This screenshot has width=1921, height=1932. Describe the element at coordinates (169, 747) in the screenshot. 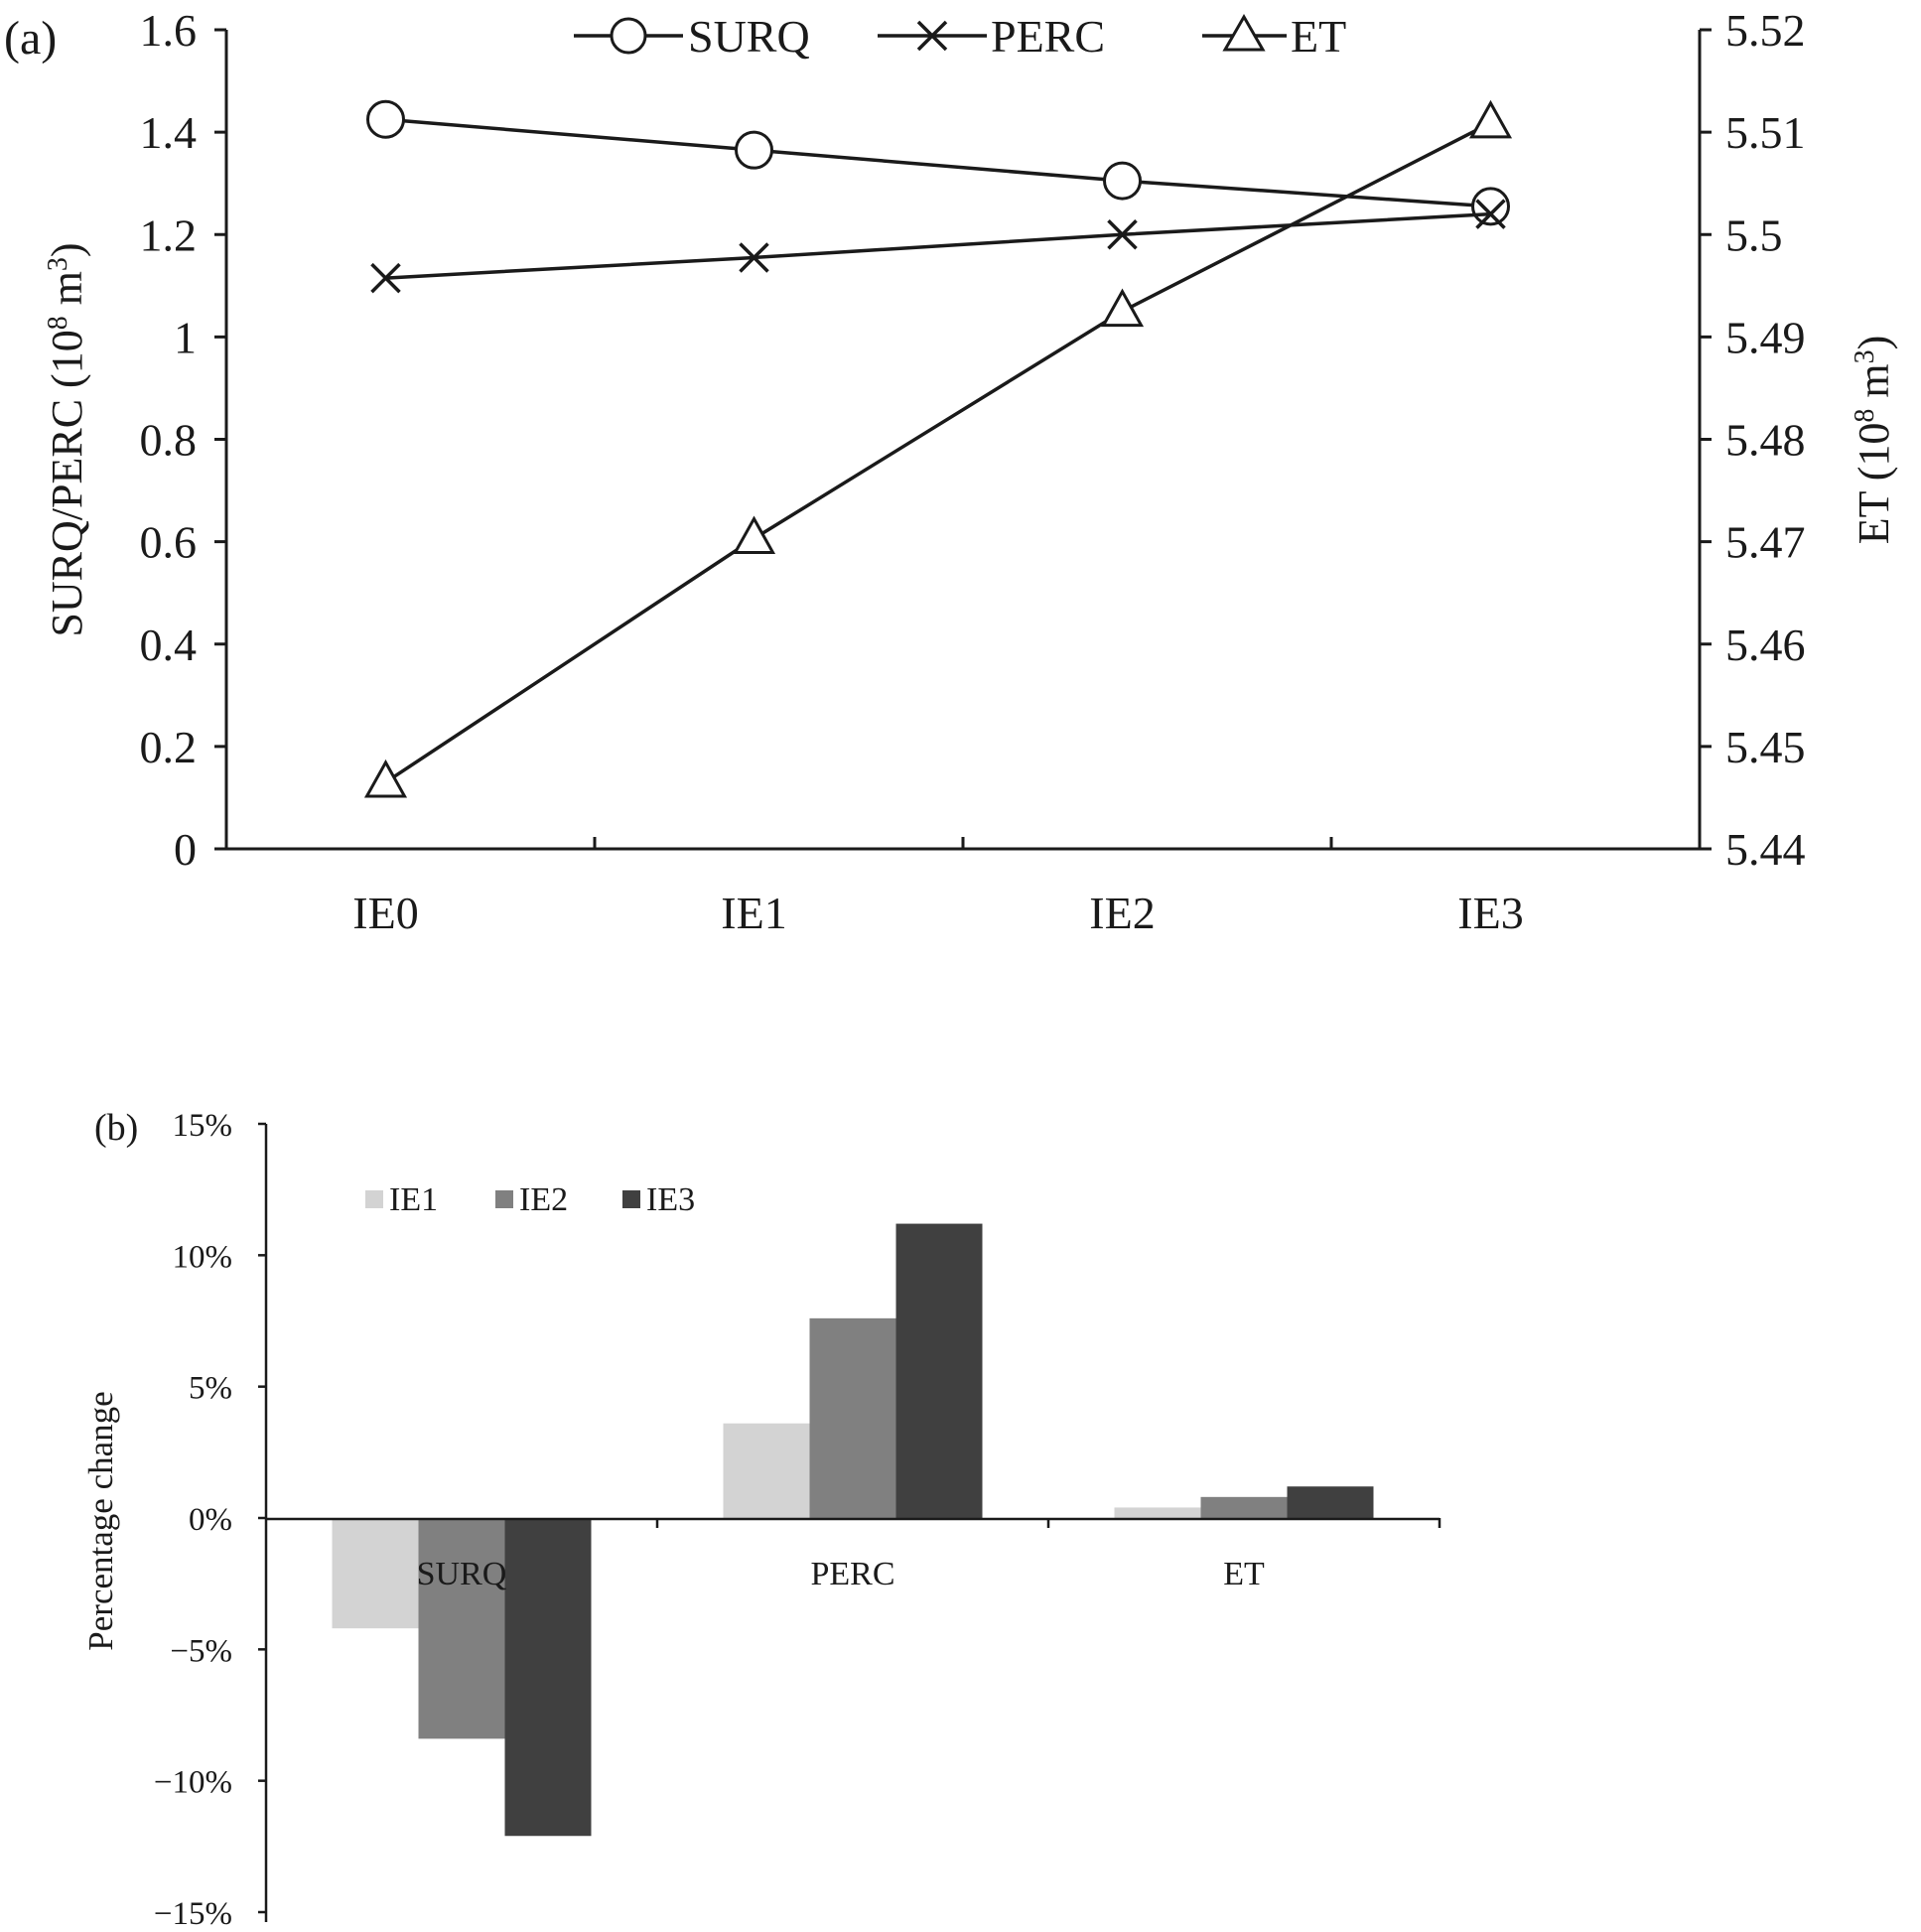

I see `left-tick-label: 0.2` at that location.